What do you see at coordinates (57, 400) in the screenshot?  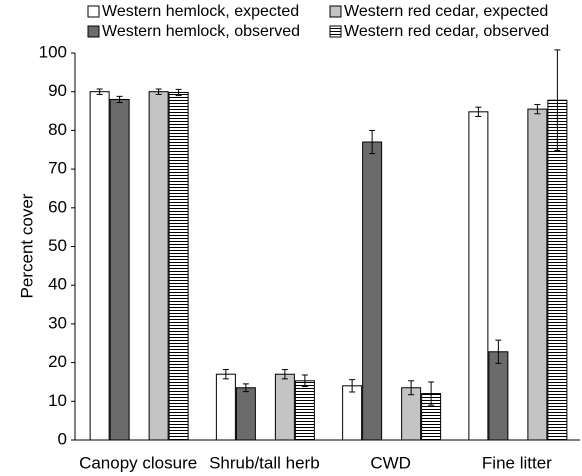 I see `y-tick-label: 10` at bounding box center [57, 400].